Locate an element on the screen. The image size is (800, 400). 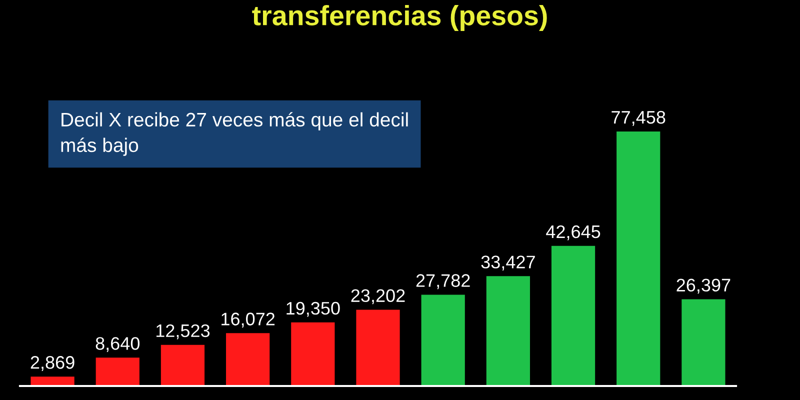
data-label: 26,397 is located at coordinates (703, 286).